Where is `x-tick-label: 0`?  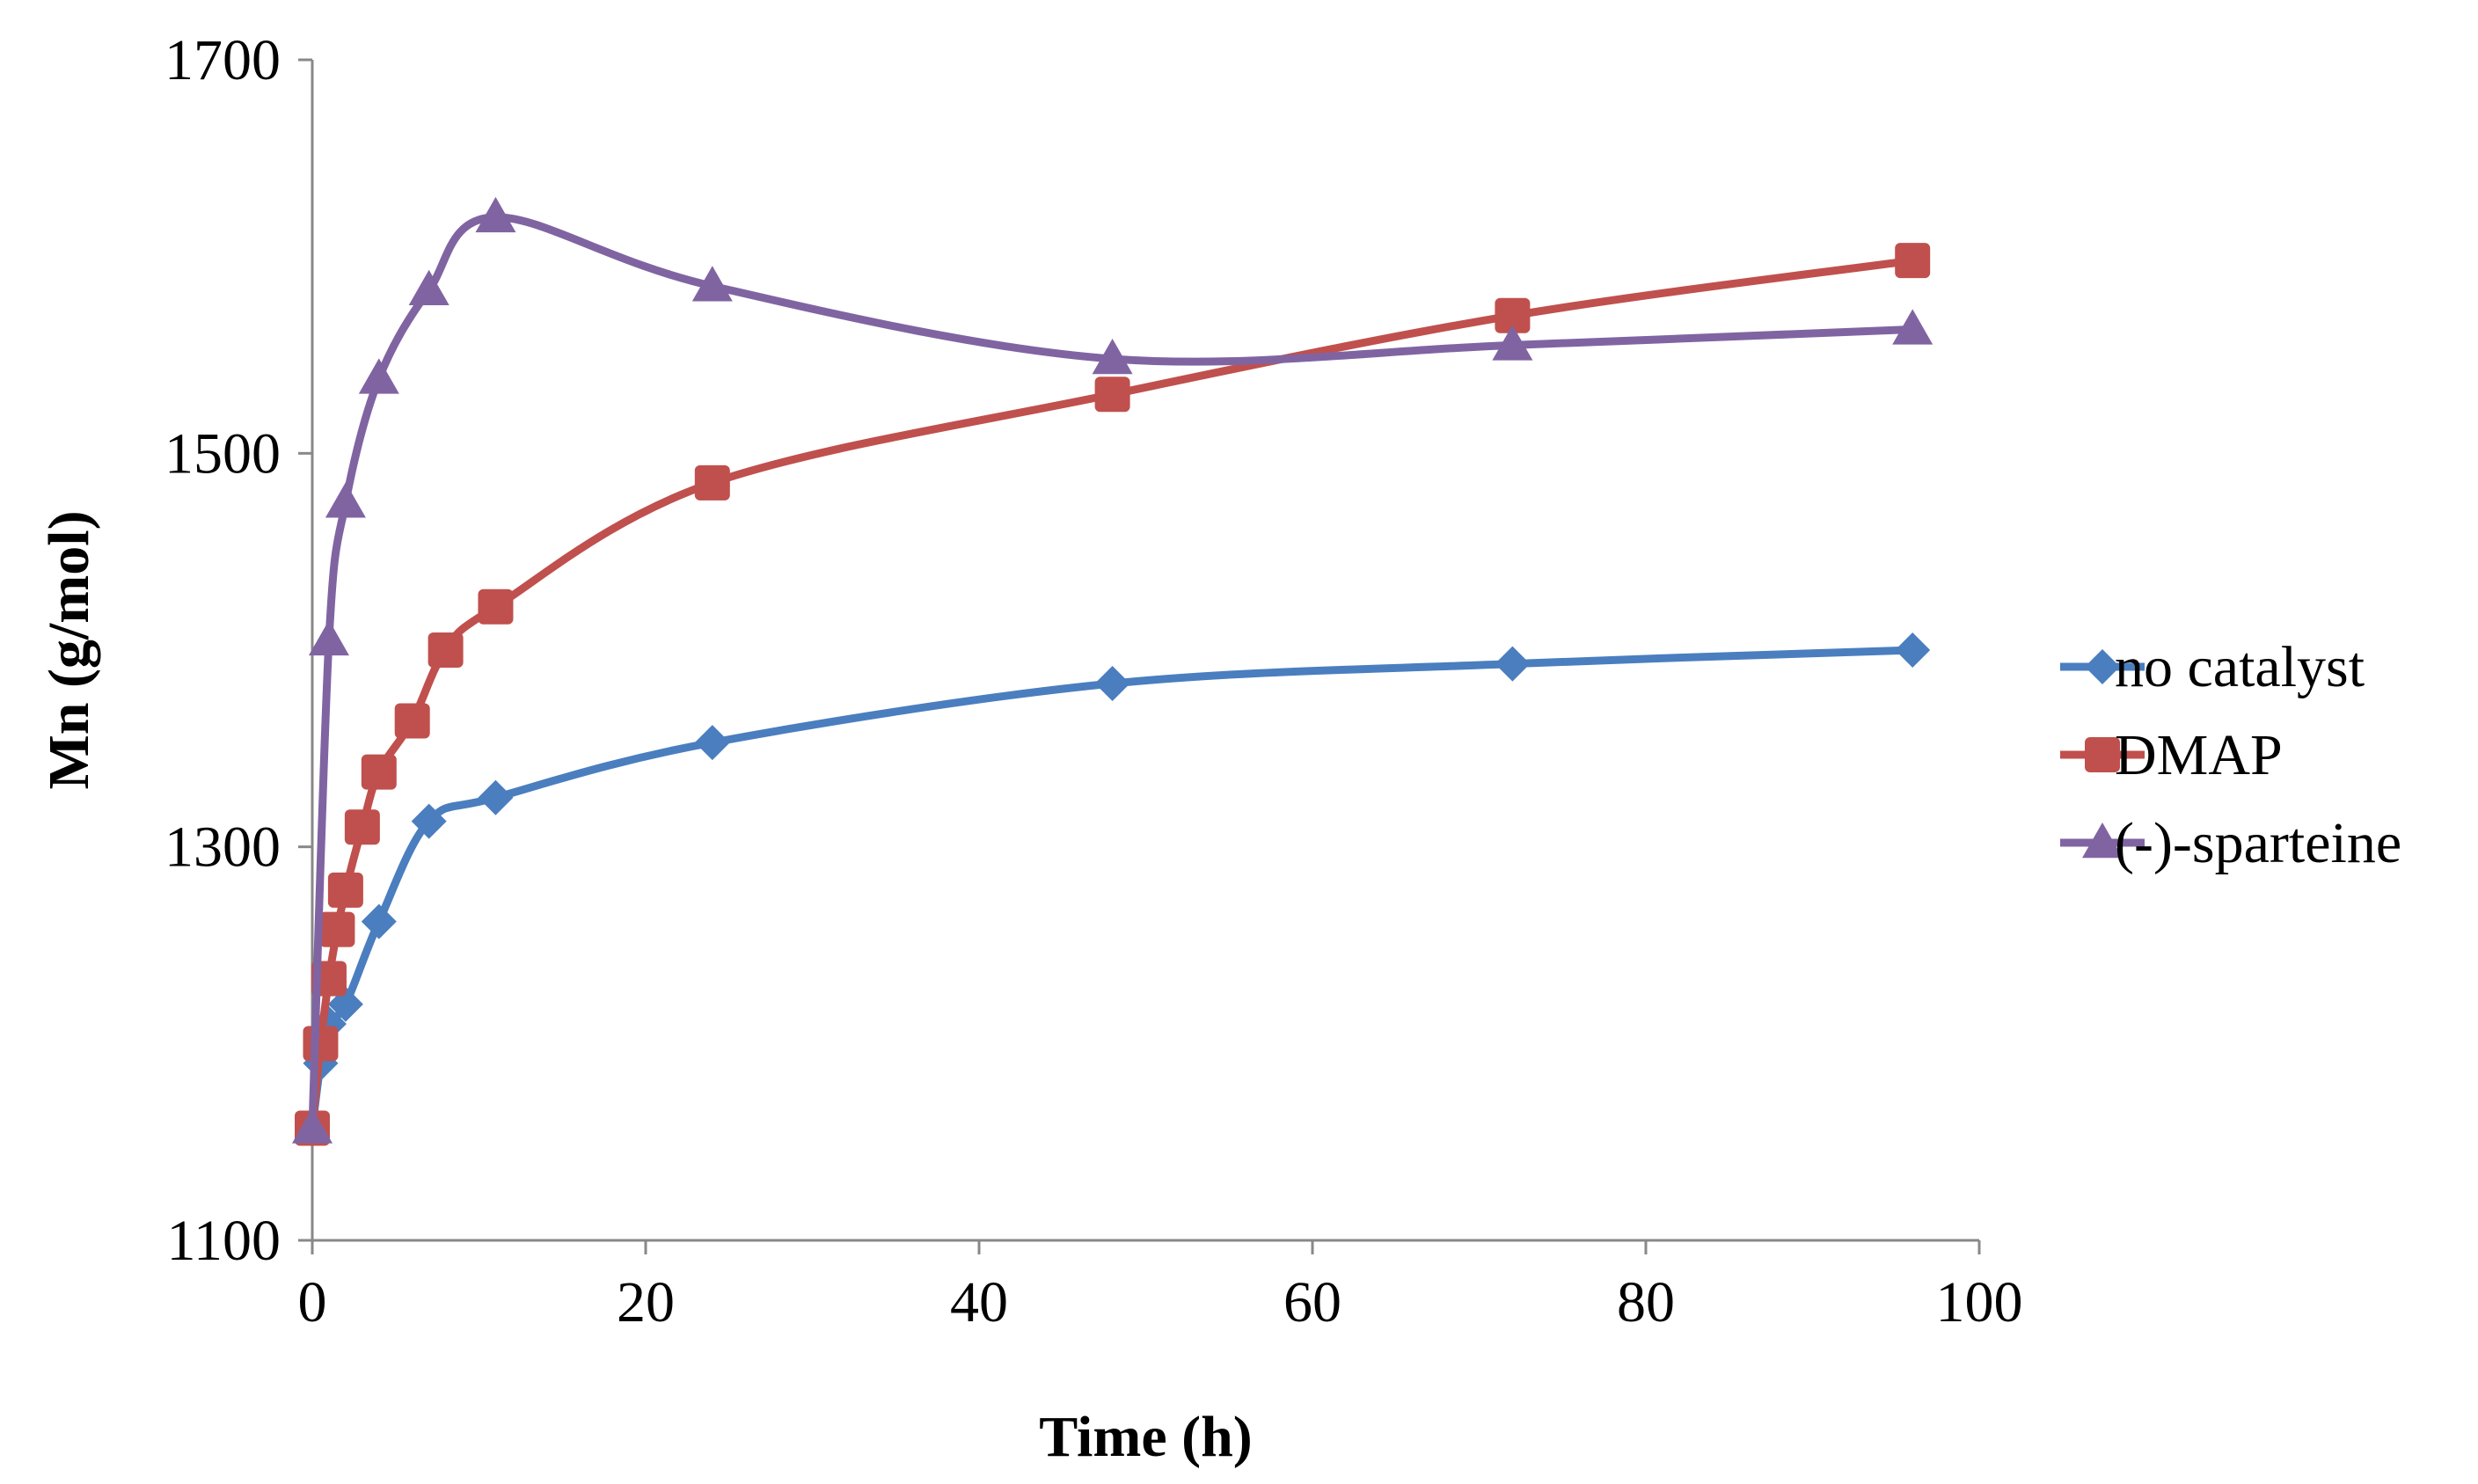 x-tick-label: 0 is located at coordinates (313, 1302).